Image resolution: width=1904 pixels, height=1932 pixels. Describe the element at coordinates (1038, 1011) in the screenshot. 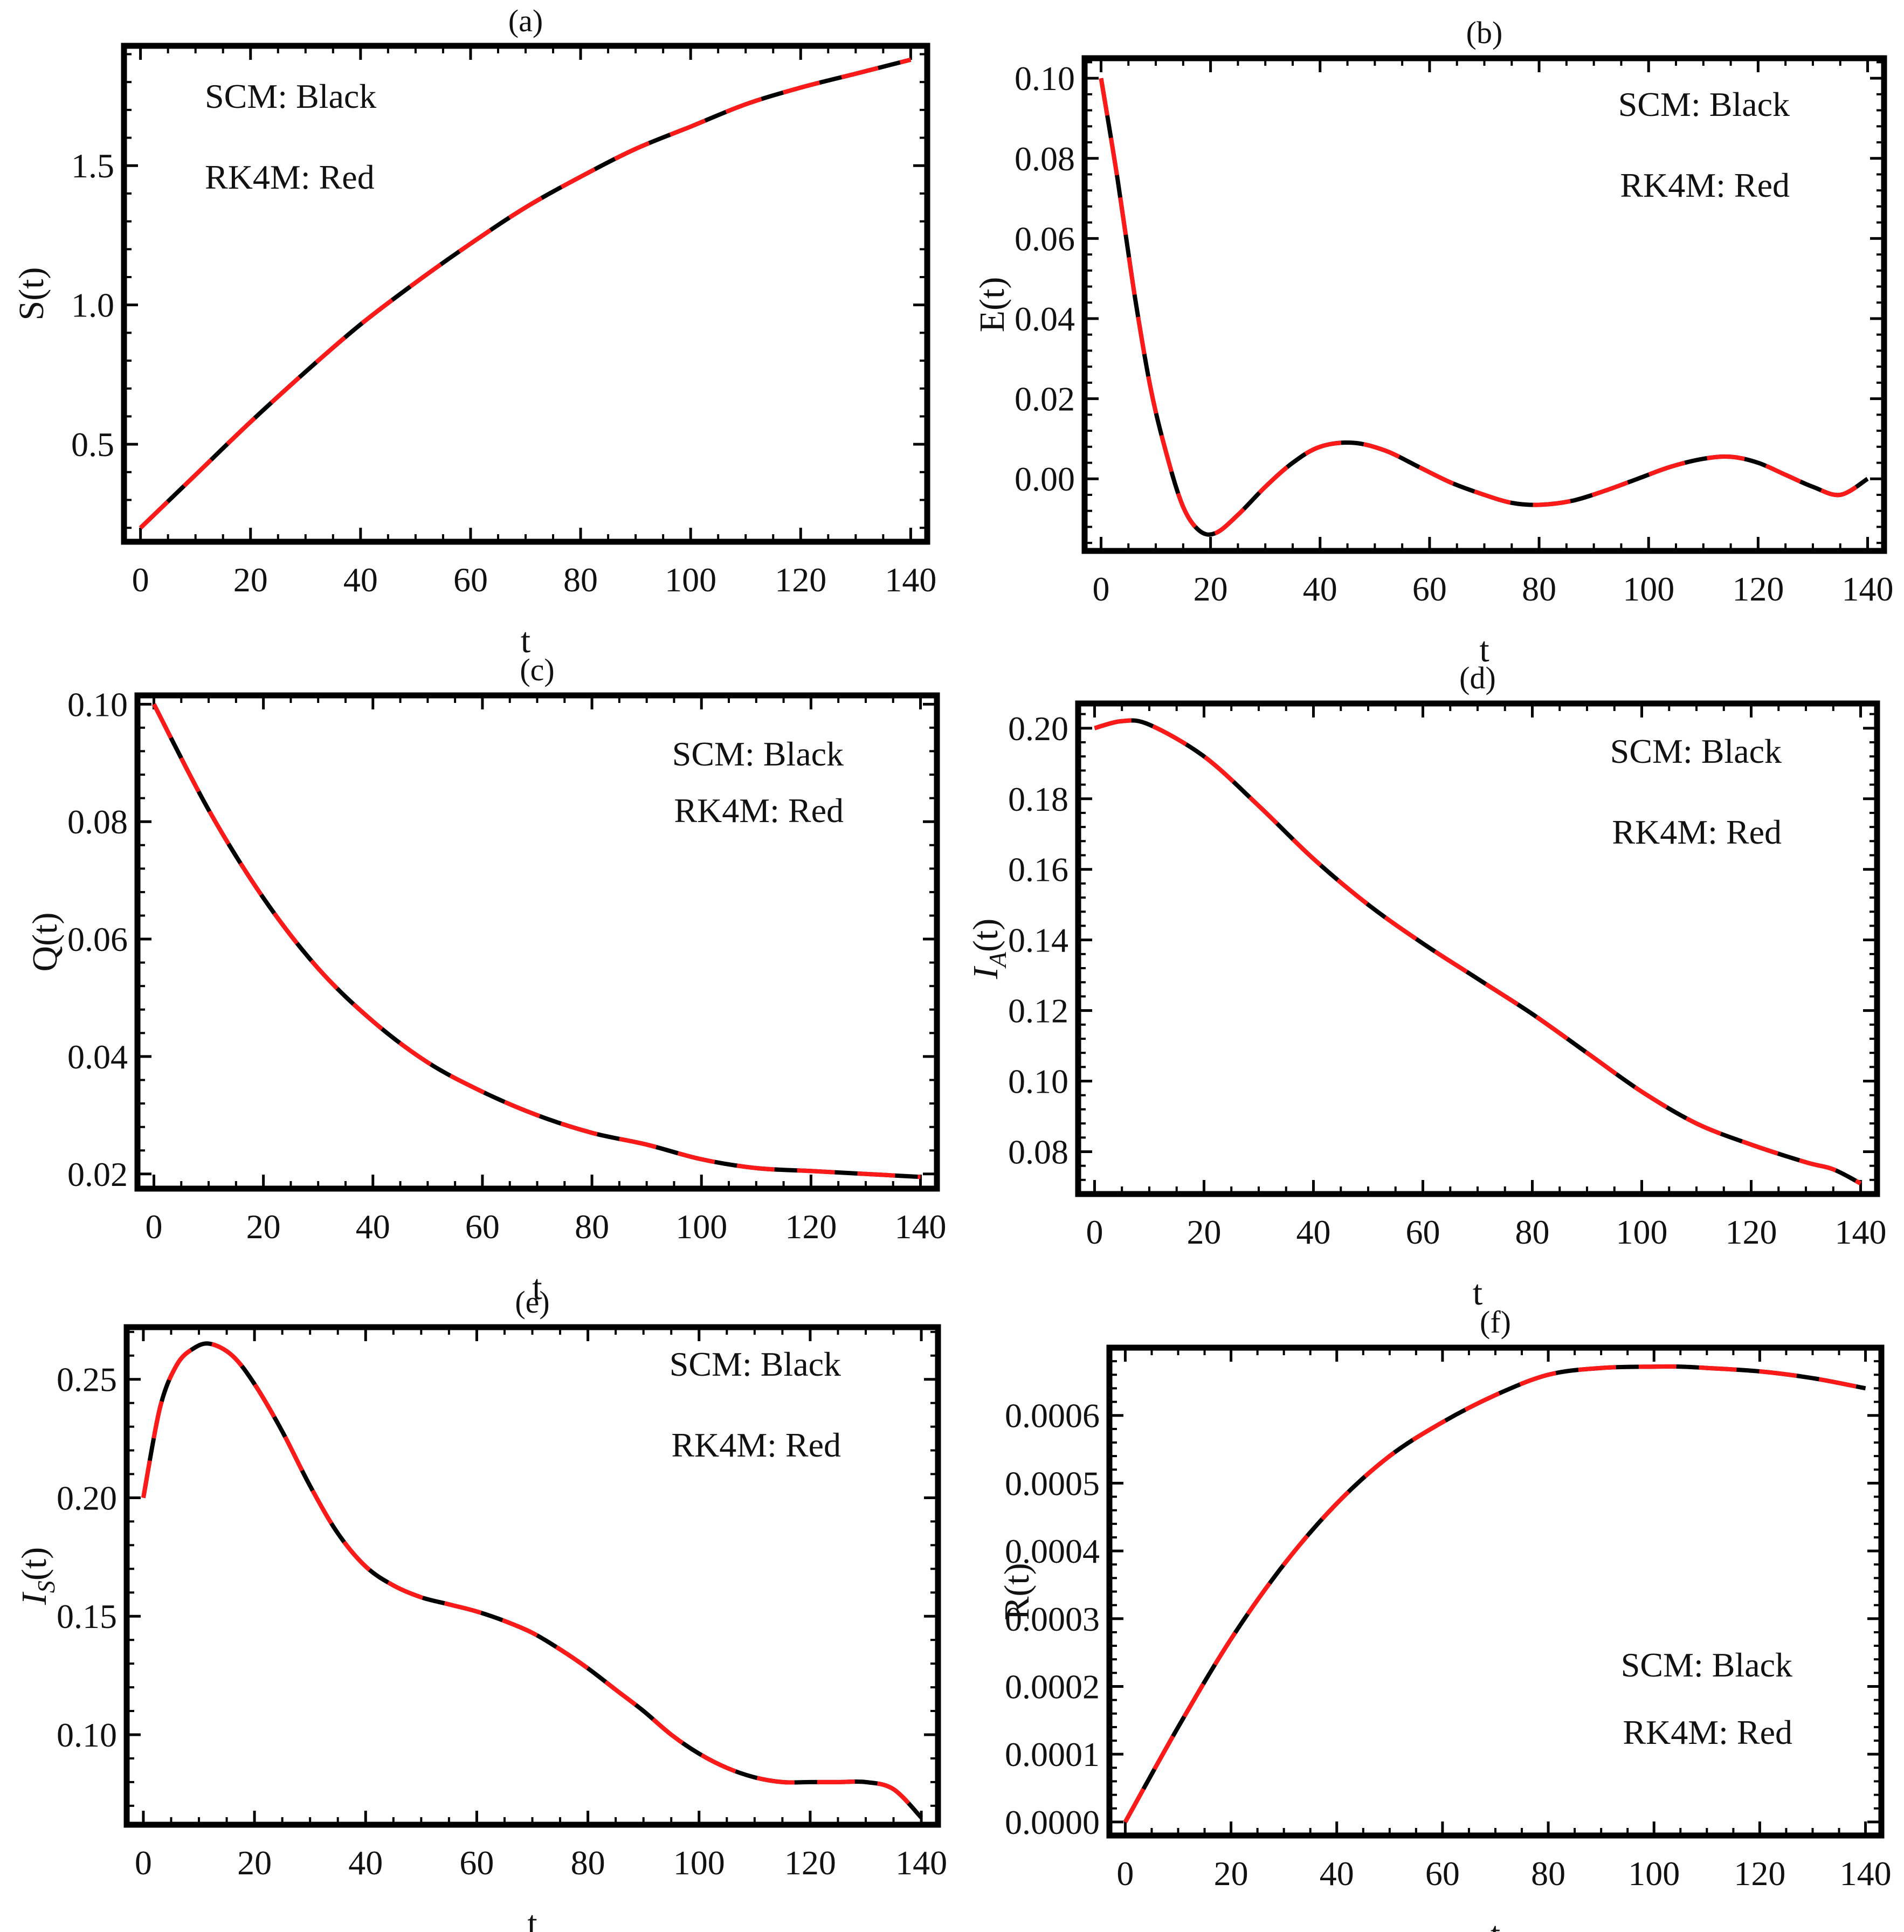

I see `y-tick-label: 0.12` at that location.